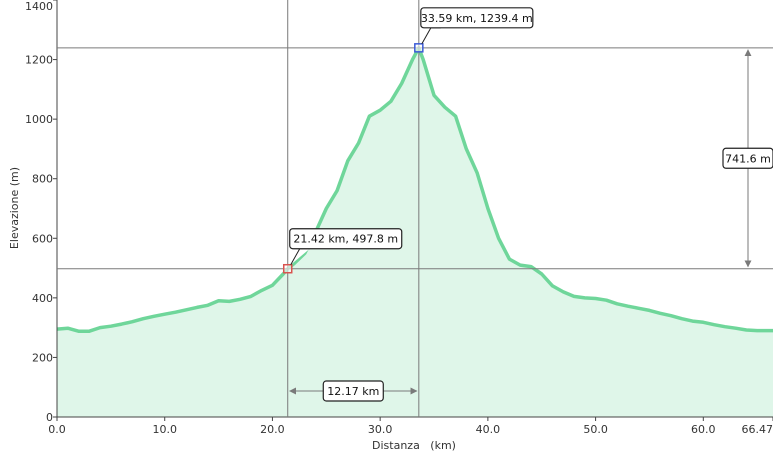 This screenshot has height=464, width=773. Describe the element at coordinates (42, 179) in the screenshot. I see `y-tick-label: 800` at that location.